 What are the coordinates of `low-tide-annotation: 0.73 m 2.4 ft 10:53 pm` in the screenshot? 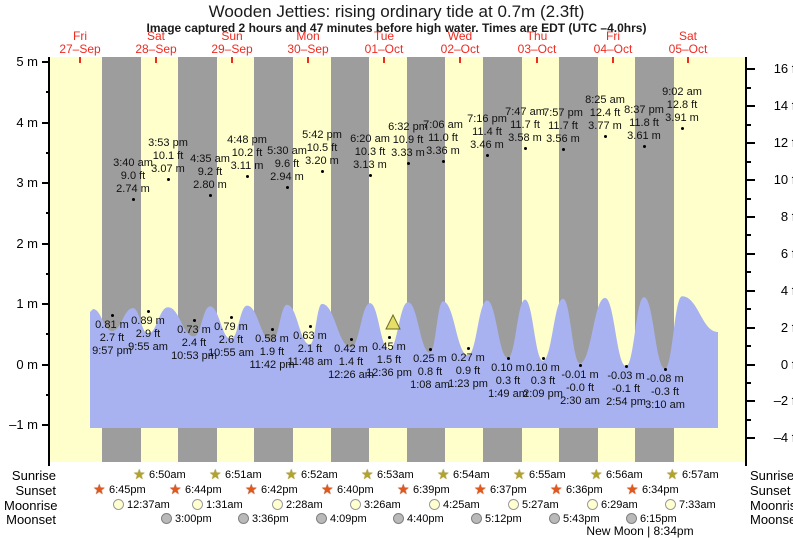 It's located at (194, 343).